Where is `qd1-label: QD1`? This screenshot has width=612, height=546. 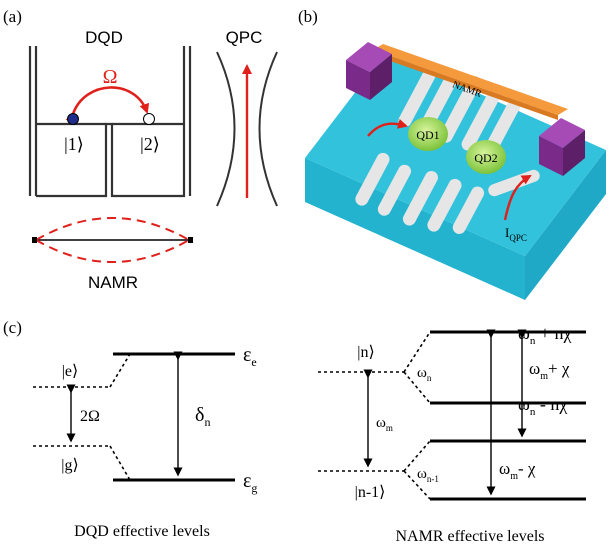
qd1-label: QD1 is located at coordinates (427, 135).